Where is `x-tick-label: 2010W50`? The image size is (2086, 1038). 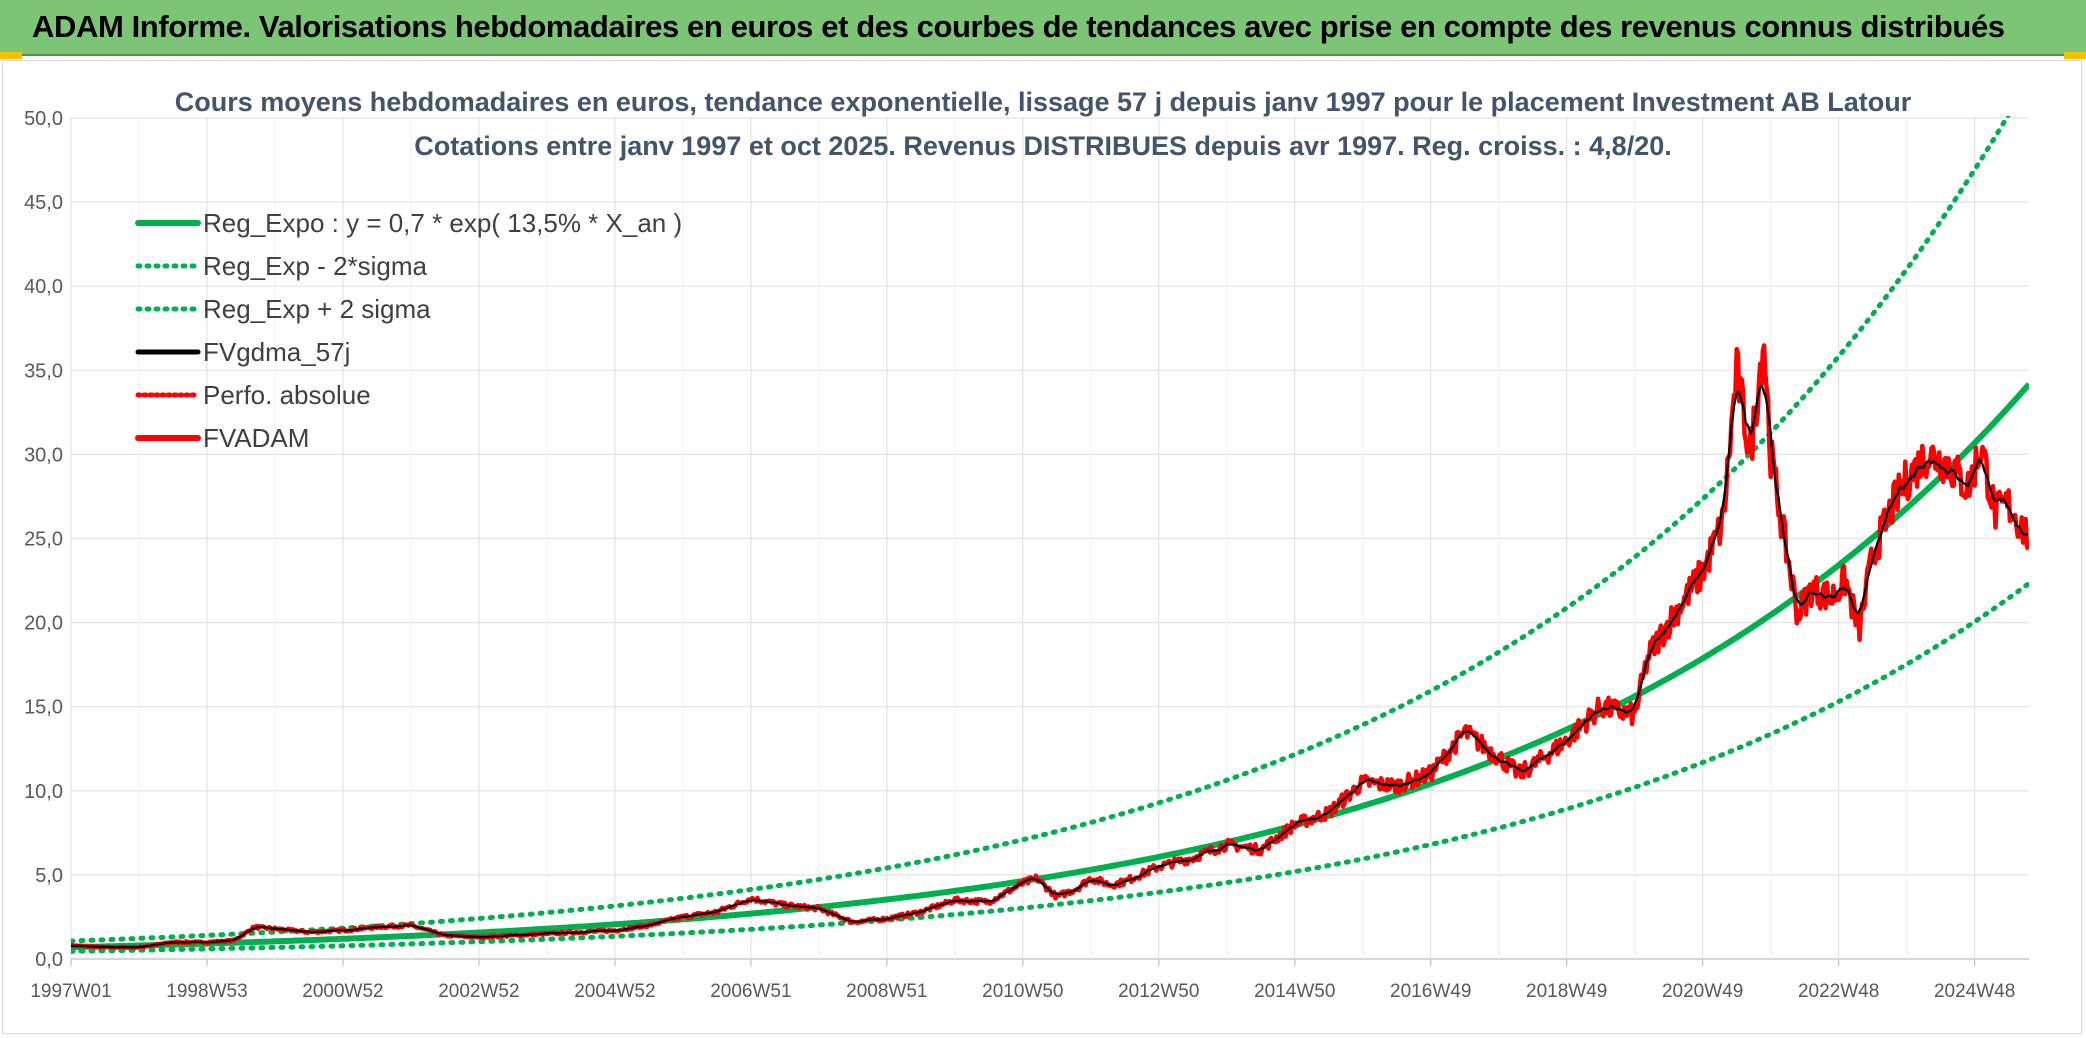
x-tick-label: 2010W50 is located at coordinates (1022, 991).